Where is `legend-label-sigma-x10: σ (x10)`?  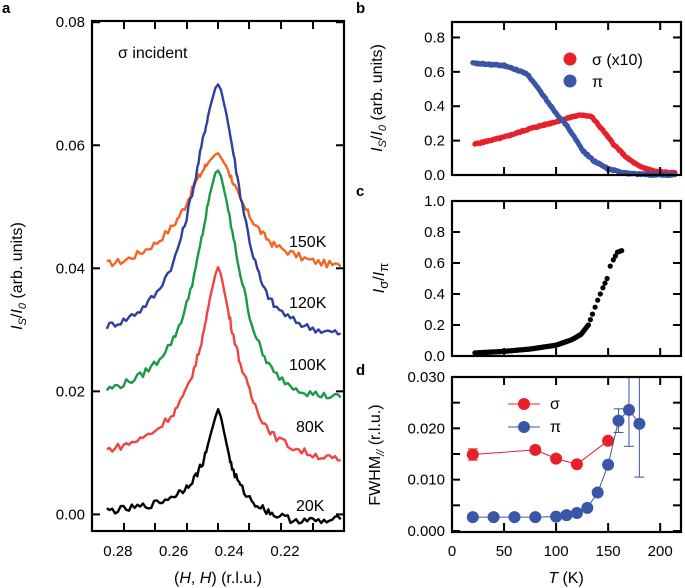 legend-label-sigma-x10: σ (x10) is located at coordinates (617, 60).